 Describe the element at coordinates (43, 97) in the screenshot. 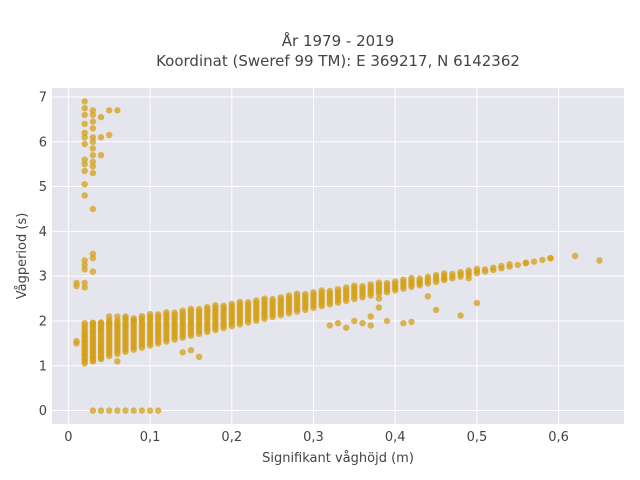

I see `y-tick-label: 7` at that location.